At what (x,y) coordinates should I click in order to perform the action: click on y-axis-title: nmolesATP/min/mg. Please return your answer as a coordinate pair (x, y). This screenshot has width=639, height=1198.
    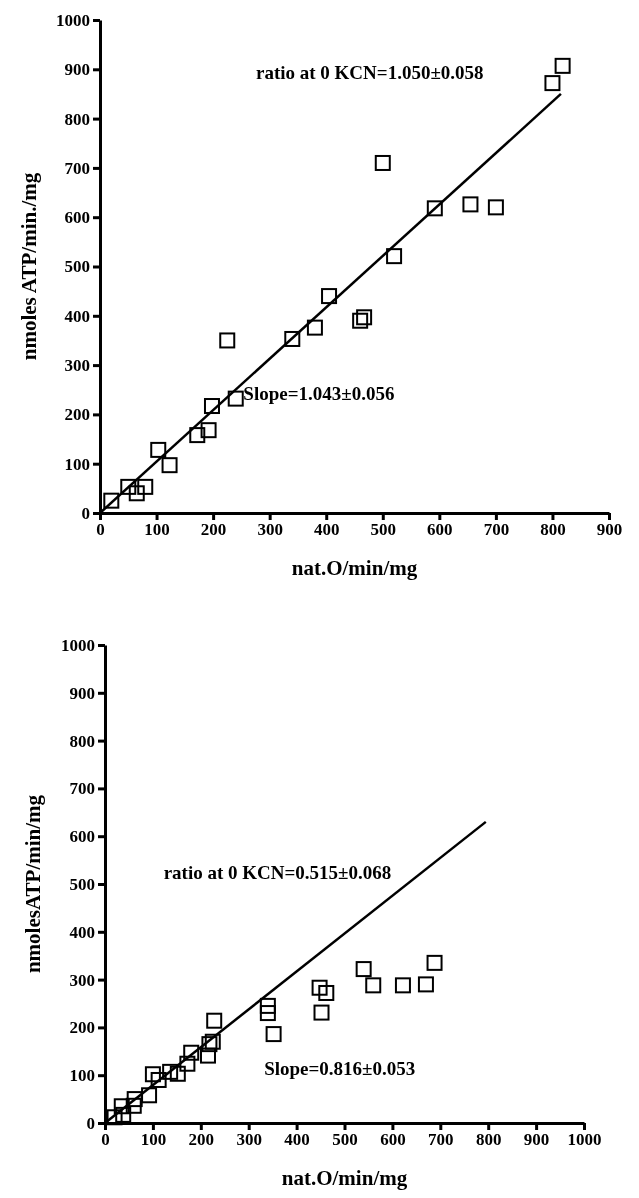
    Looking at the image, I should click on (33, 884).